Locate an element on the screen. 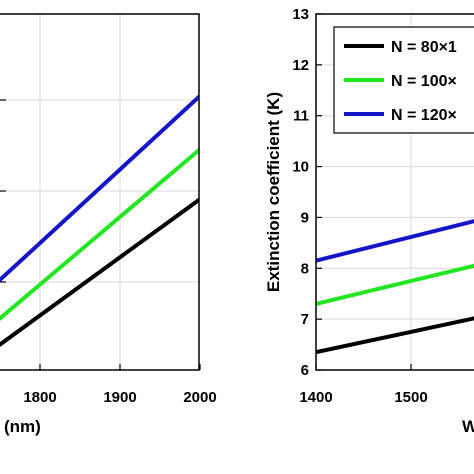 Image resolution: width=474 pixels, height=474 pixels. right-y-tick-label-3: 9 is located at coordinates (305, 217).